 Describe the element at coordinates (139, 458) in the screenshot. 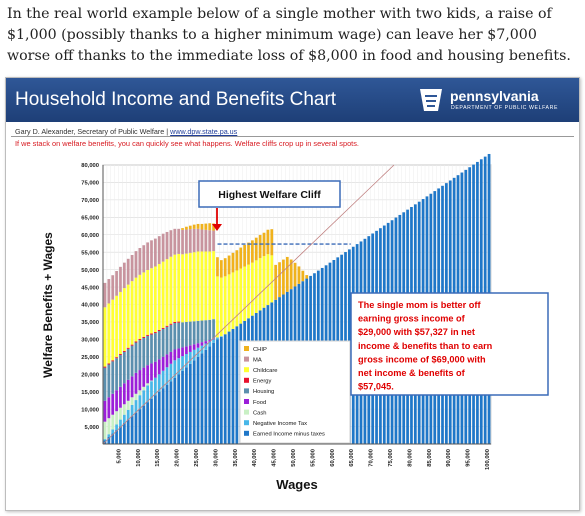

I see `x-tick-label: 10,000` at that location.